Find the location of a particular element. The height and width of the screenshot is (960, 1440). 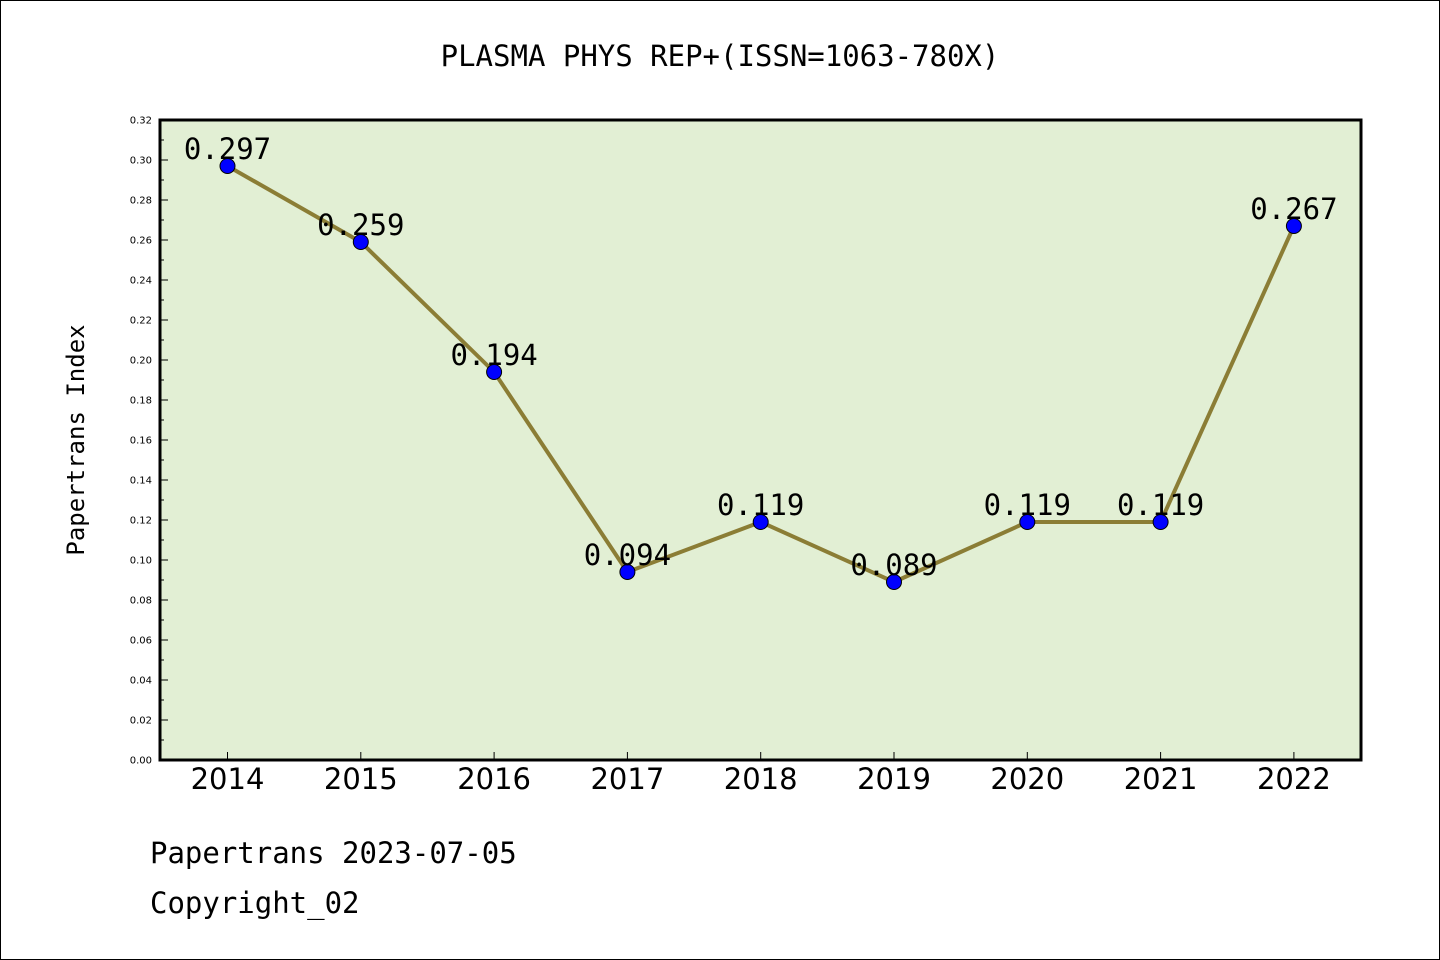

x-tick-label: 2021 is located at coordinates (1161, 779).